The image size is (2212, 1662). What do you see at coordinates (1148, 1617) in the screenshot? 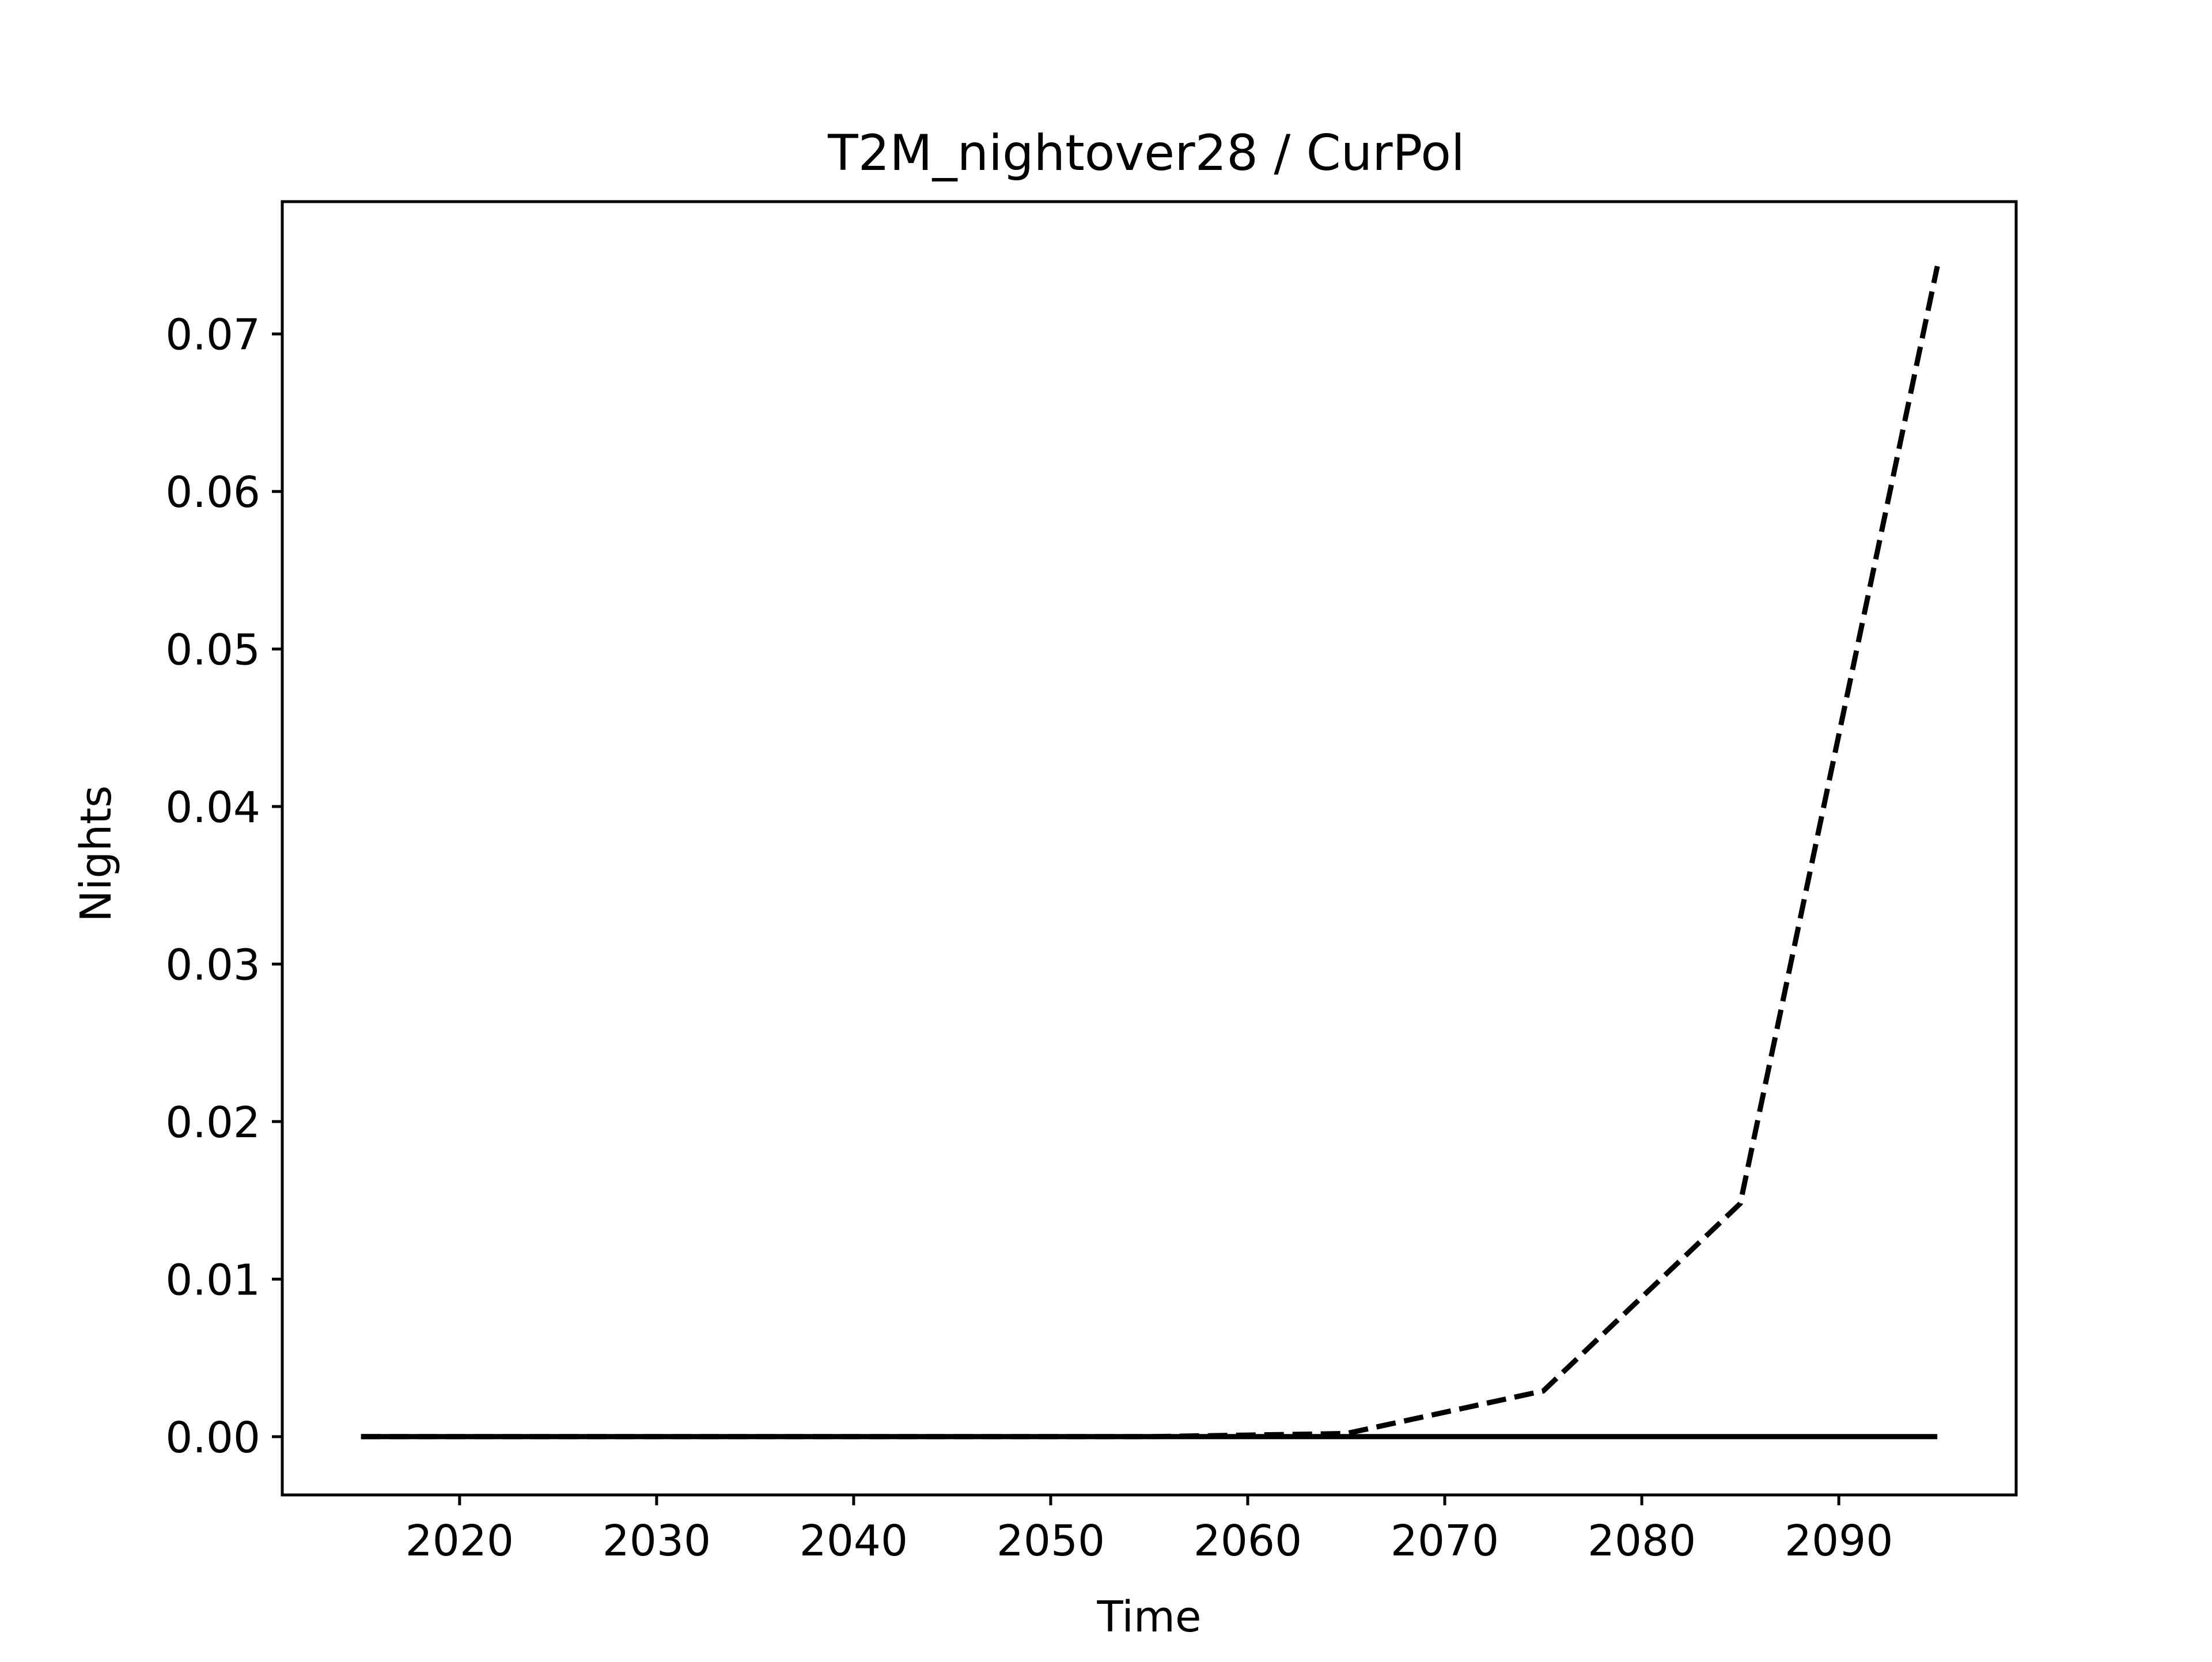
I see `x-axis-label: Time` at bounding box center [1148, 1617].